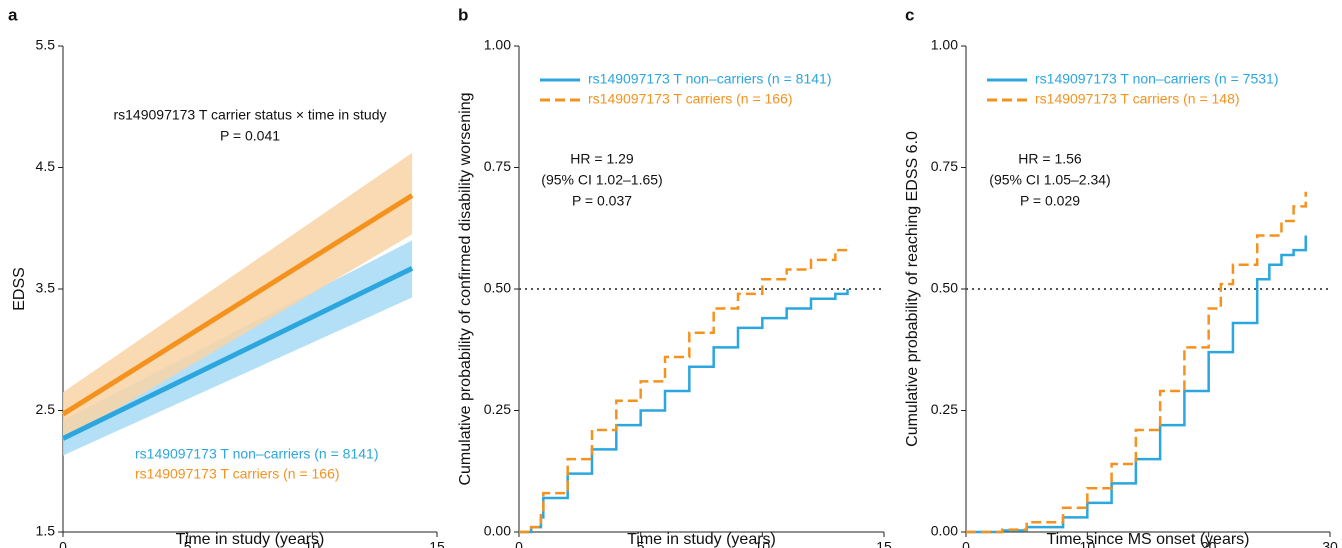 The image size is (1342, 548). Describe the element at coordinates (46, 409) in the screenshot. I see `y-tick-label: 2.5` at that location.